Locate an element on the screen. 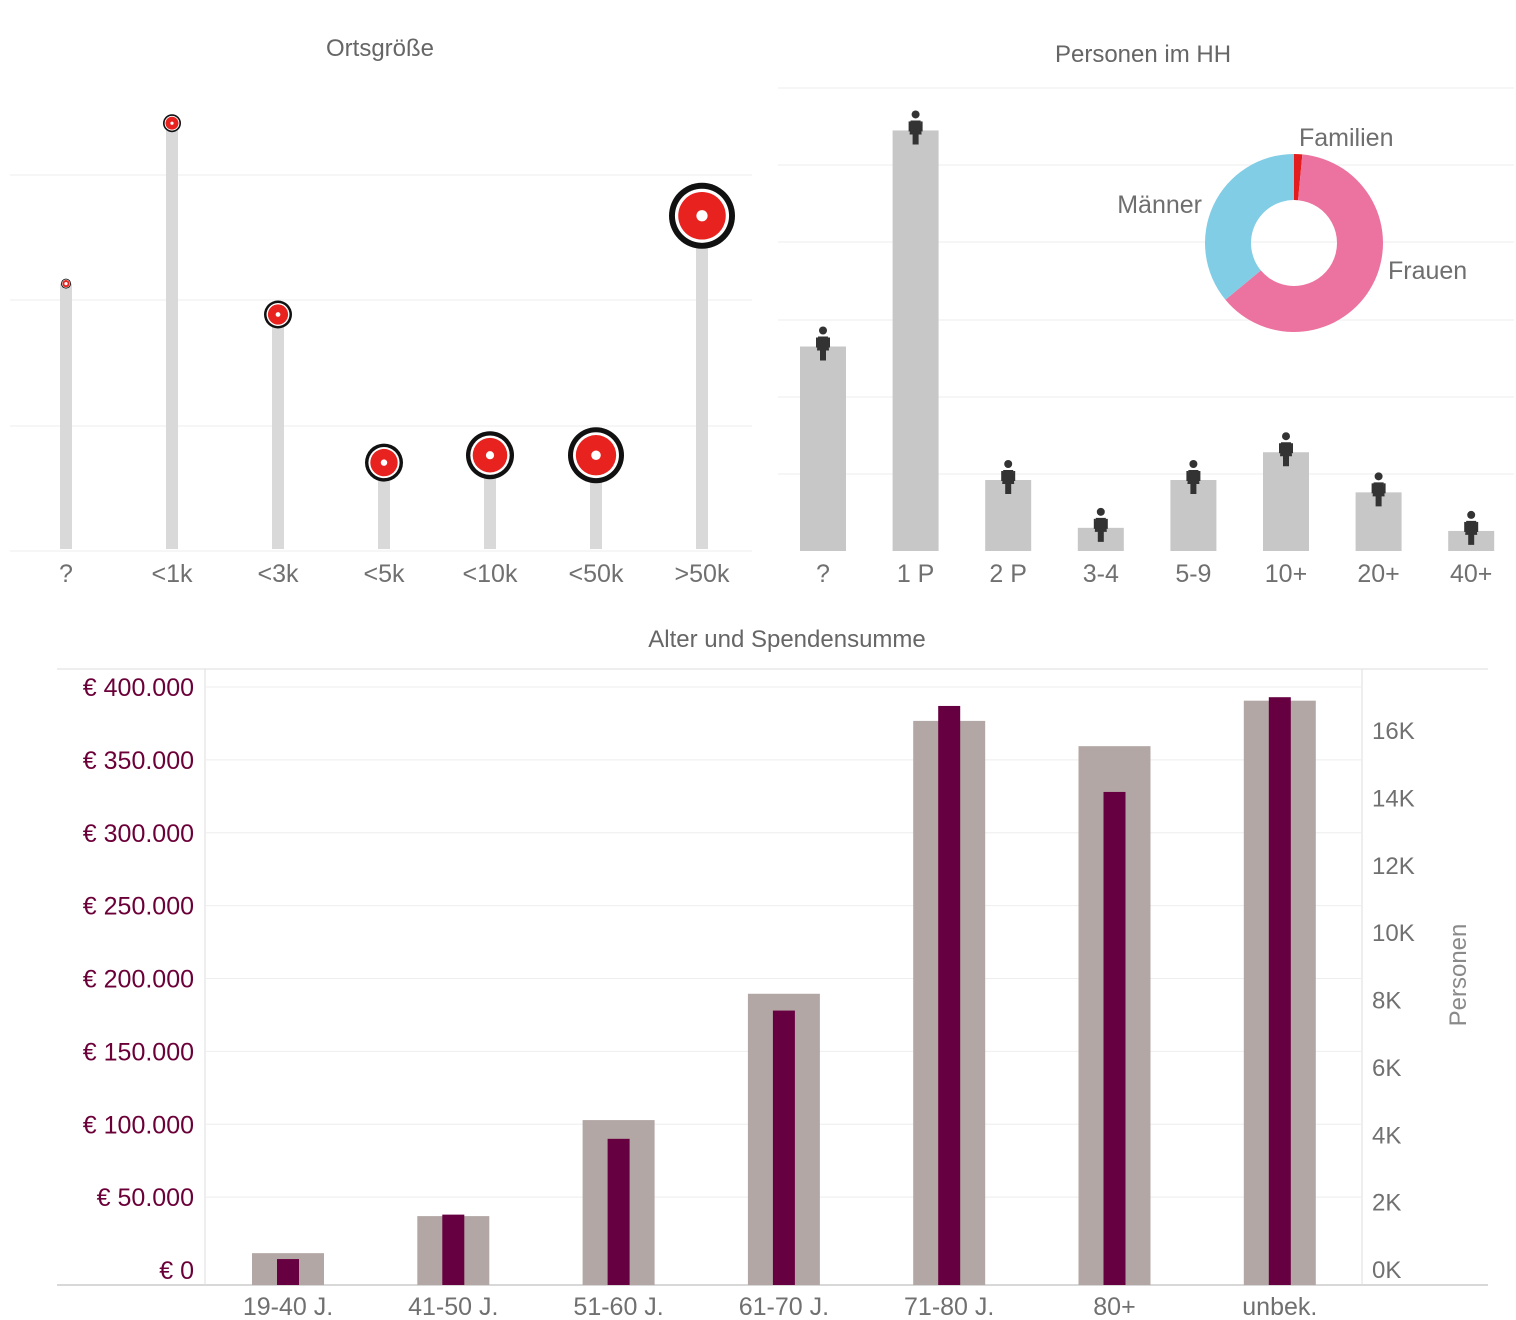 The height and width of the screenshot is (1320, 1516). al-tick-label: 41-50 J. is located at coordinates (453, 1306).